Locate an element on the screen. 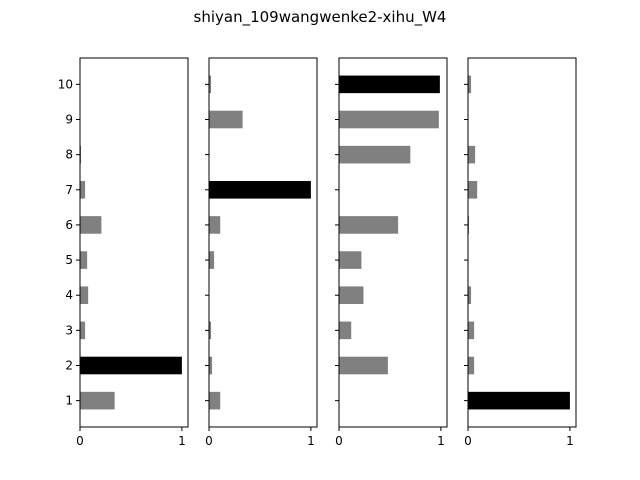 The image size is (640, 480). y-tick-label: 9 is located at coordinates (69, 120).